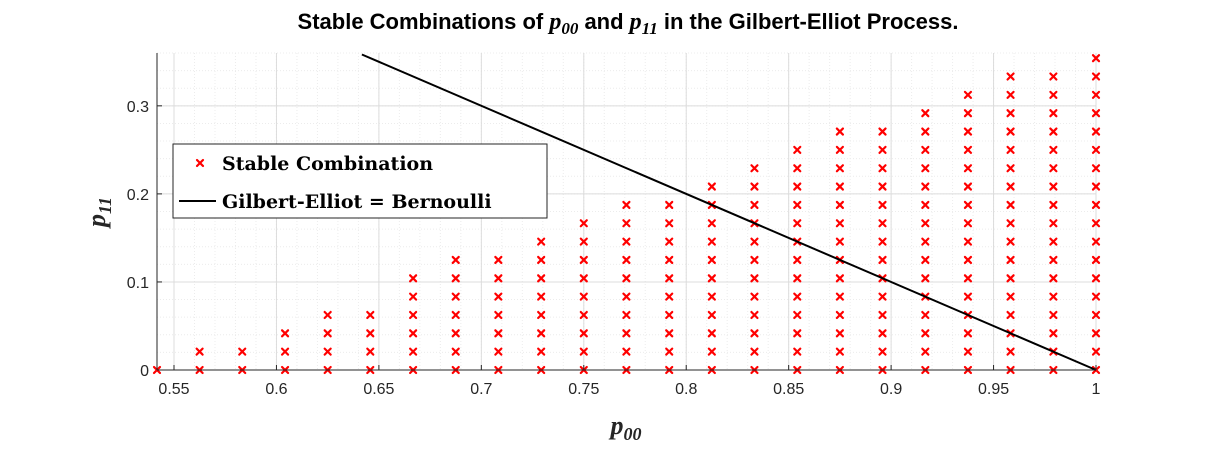 The width and height of the screenshot is (1210, 450). What do you see at coordinates (635, 22) in the screenshot?
I see `title-sym2-base: p` at bounding box center [635, 22].